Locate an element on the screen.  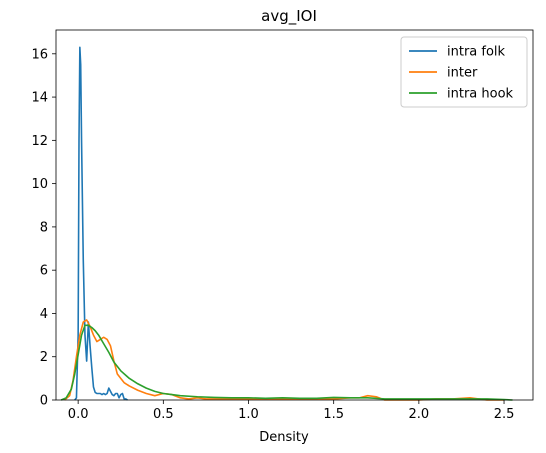
series-line-intra-folk is located at coordinates (101, 223).